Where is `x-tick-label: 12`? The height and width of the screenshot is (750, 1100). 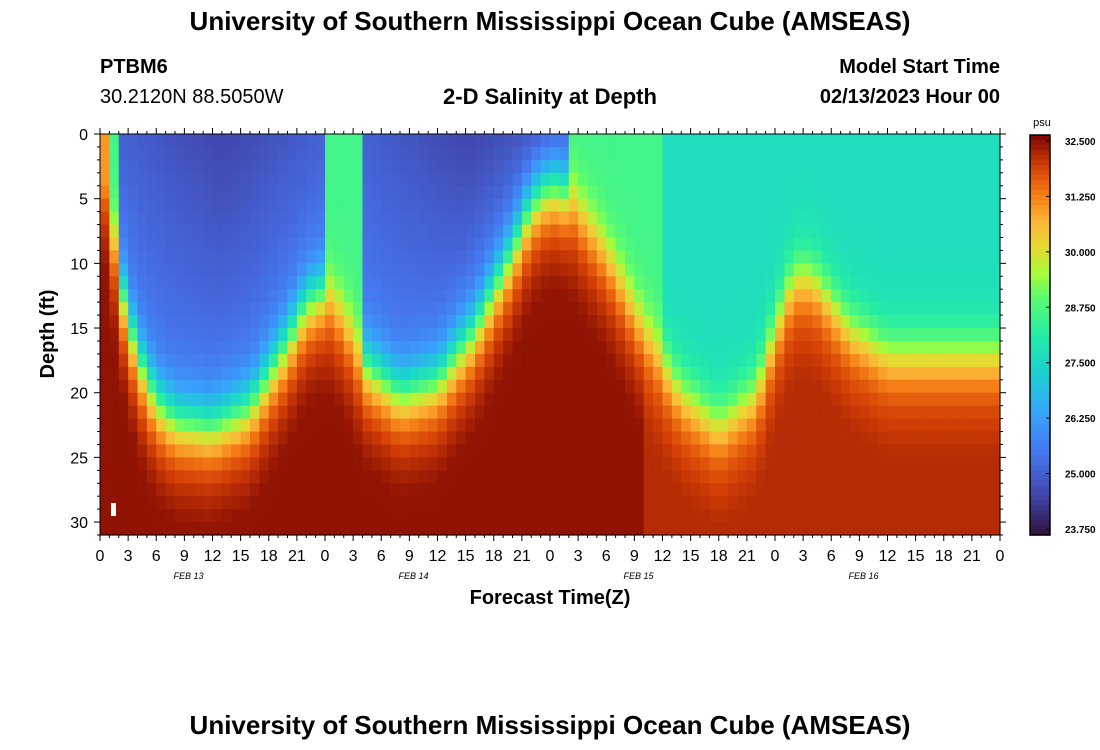 x-tick-label: 12 is located at coordinates (888, 556).